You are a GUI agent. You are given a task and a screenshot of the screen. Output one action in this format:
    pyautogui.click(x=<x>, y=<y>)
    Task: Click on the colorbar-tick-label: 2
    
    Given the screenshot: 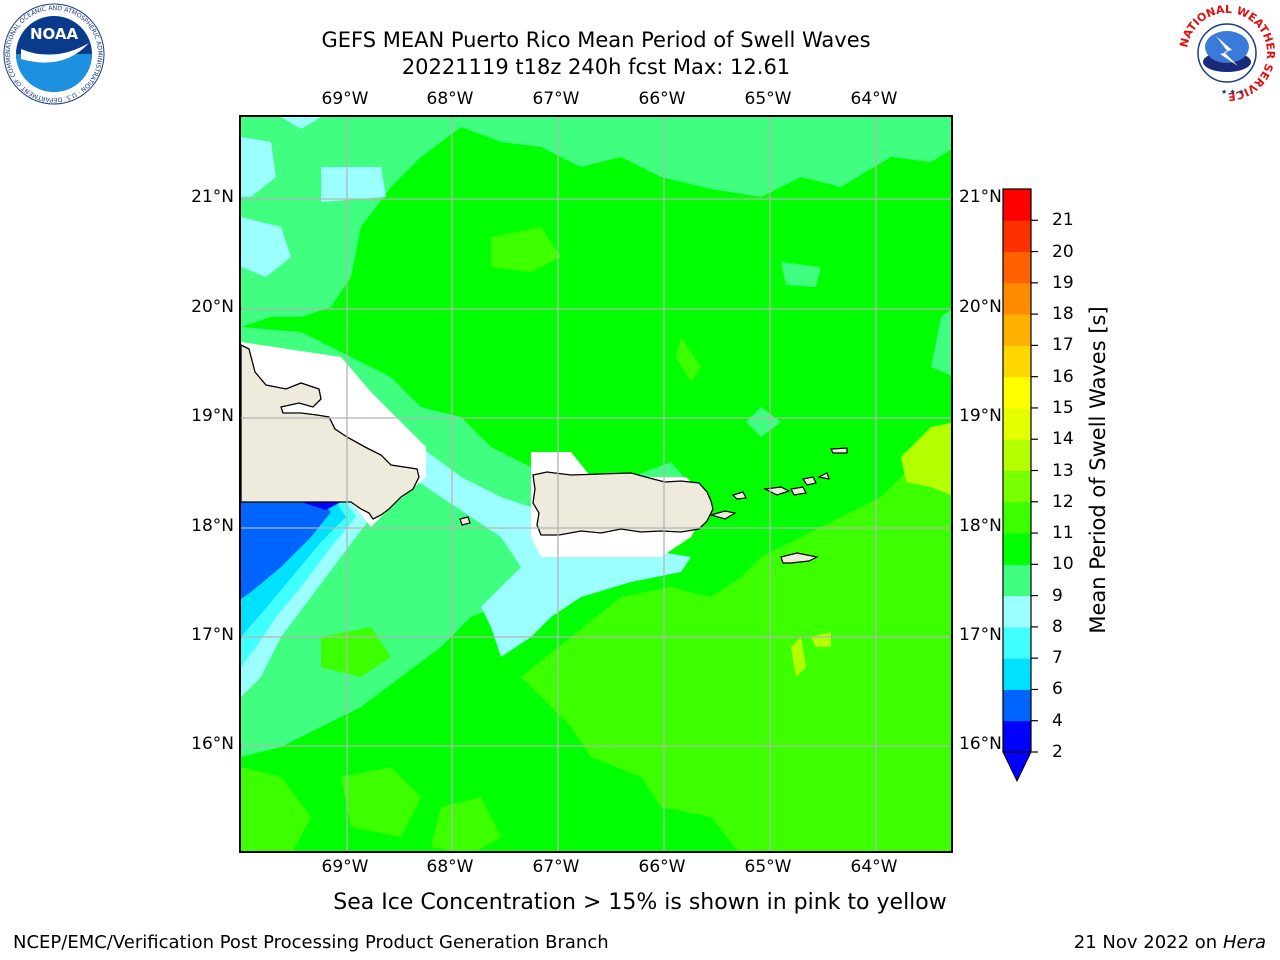 What is the action you would take?
    pyautogui.click(x=1057, y=752)
    